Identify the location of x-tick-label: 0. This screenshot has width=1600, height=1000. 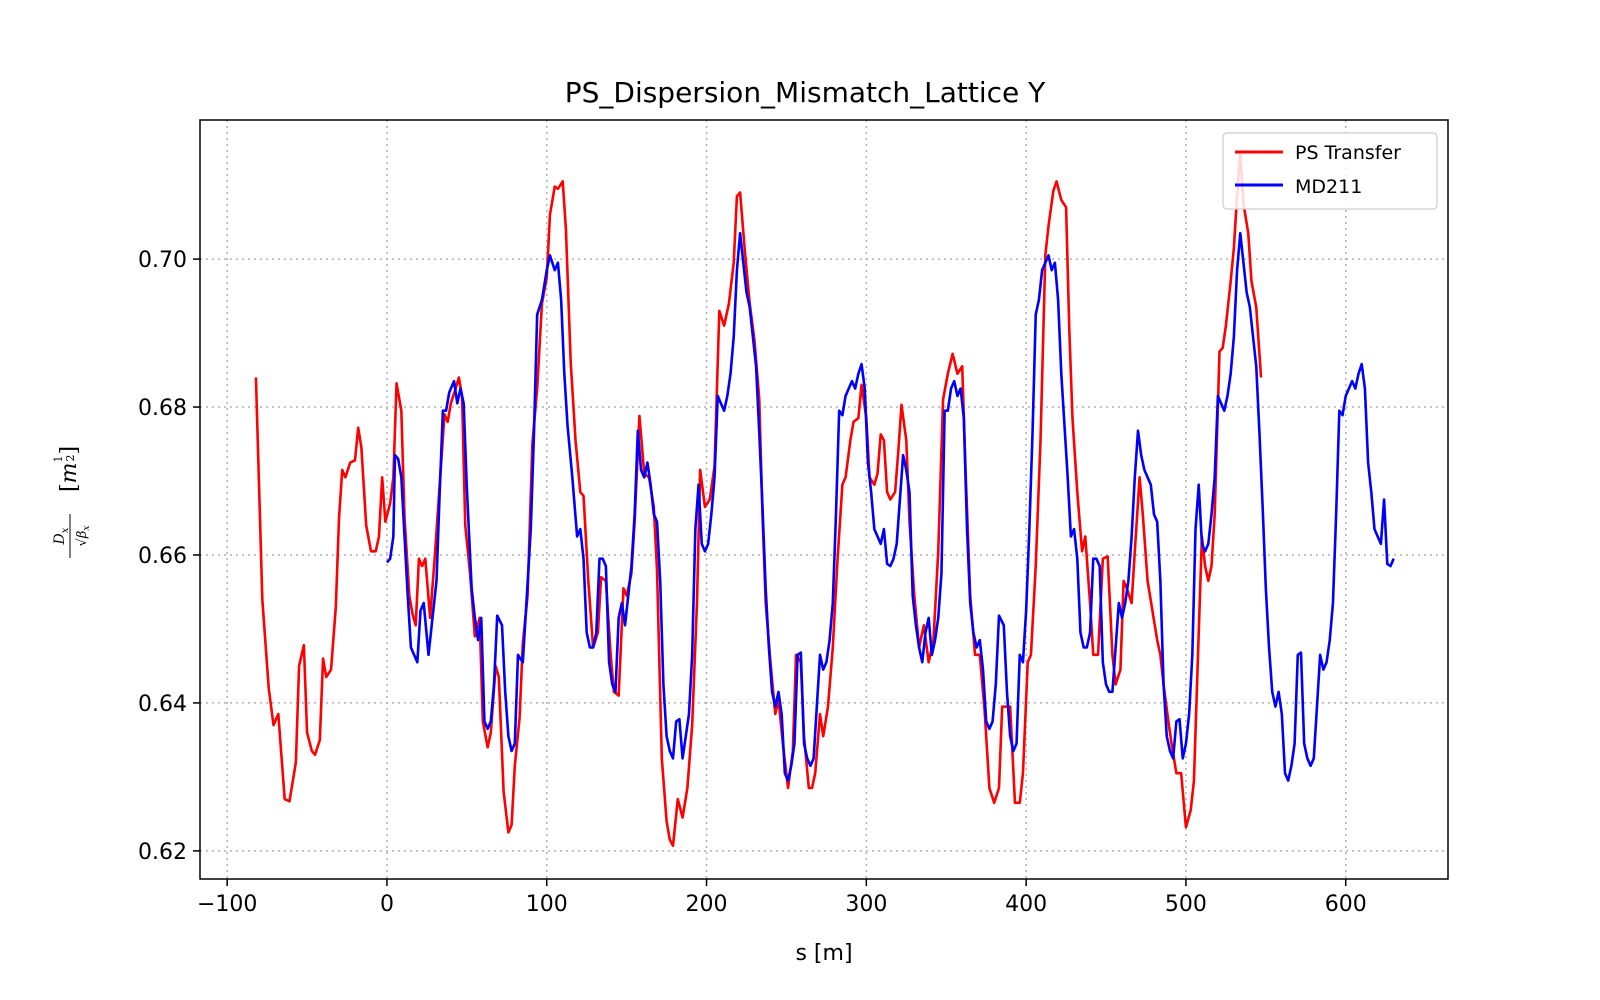
(387, 904).